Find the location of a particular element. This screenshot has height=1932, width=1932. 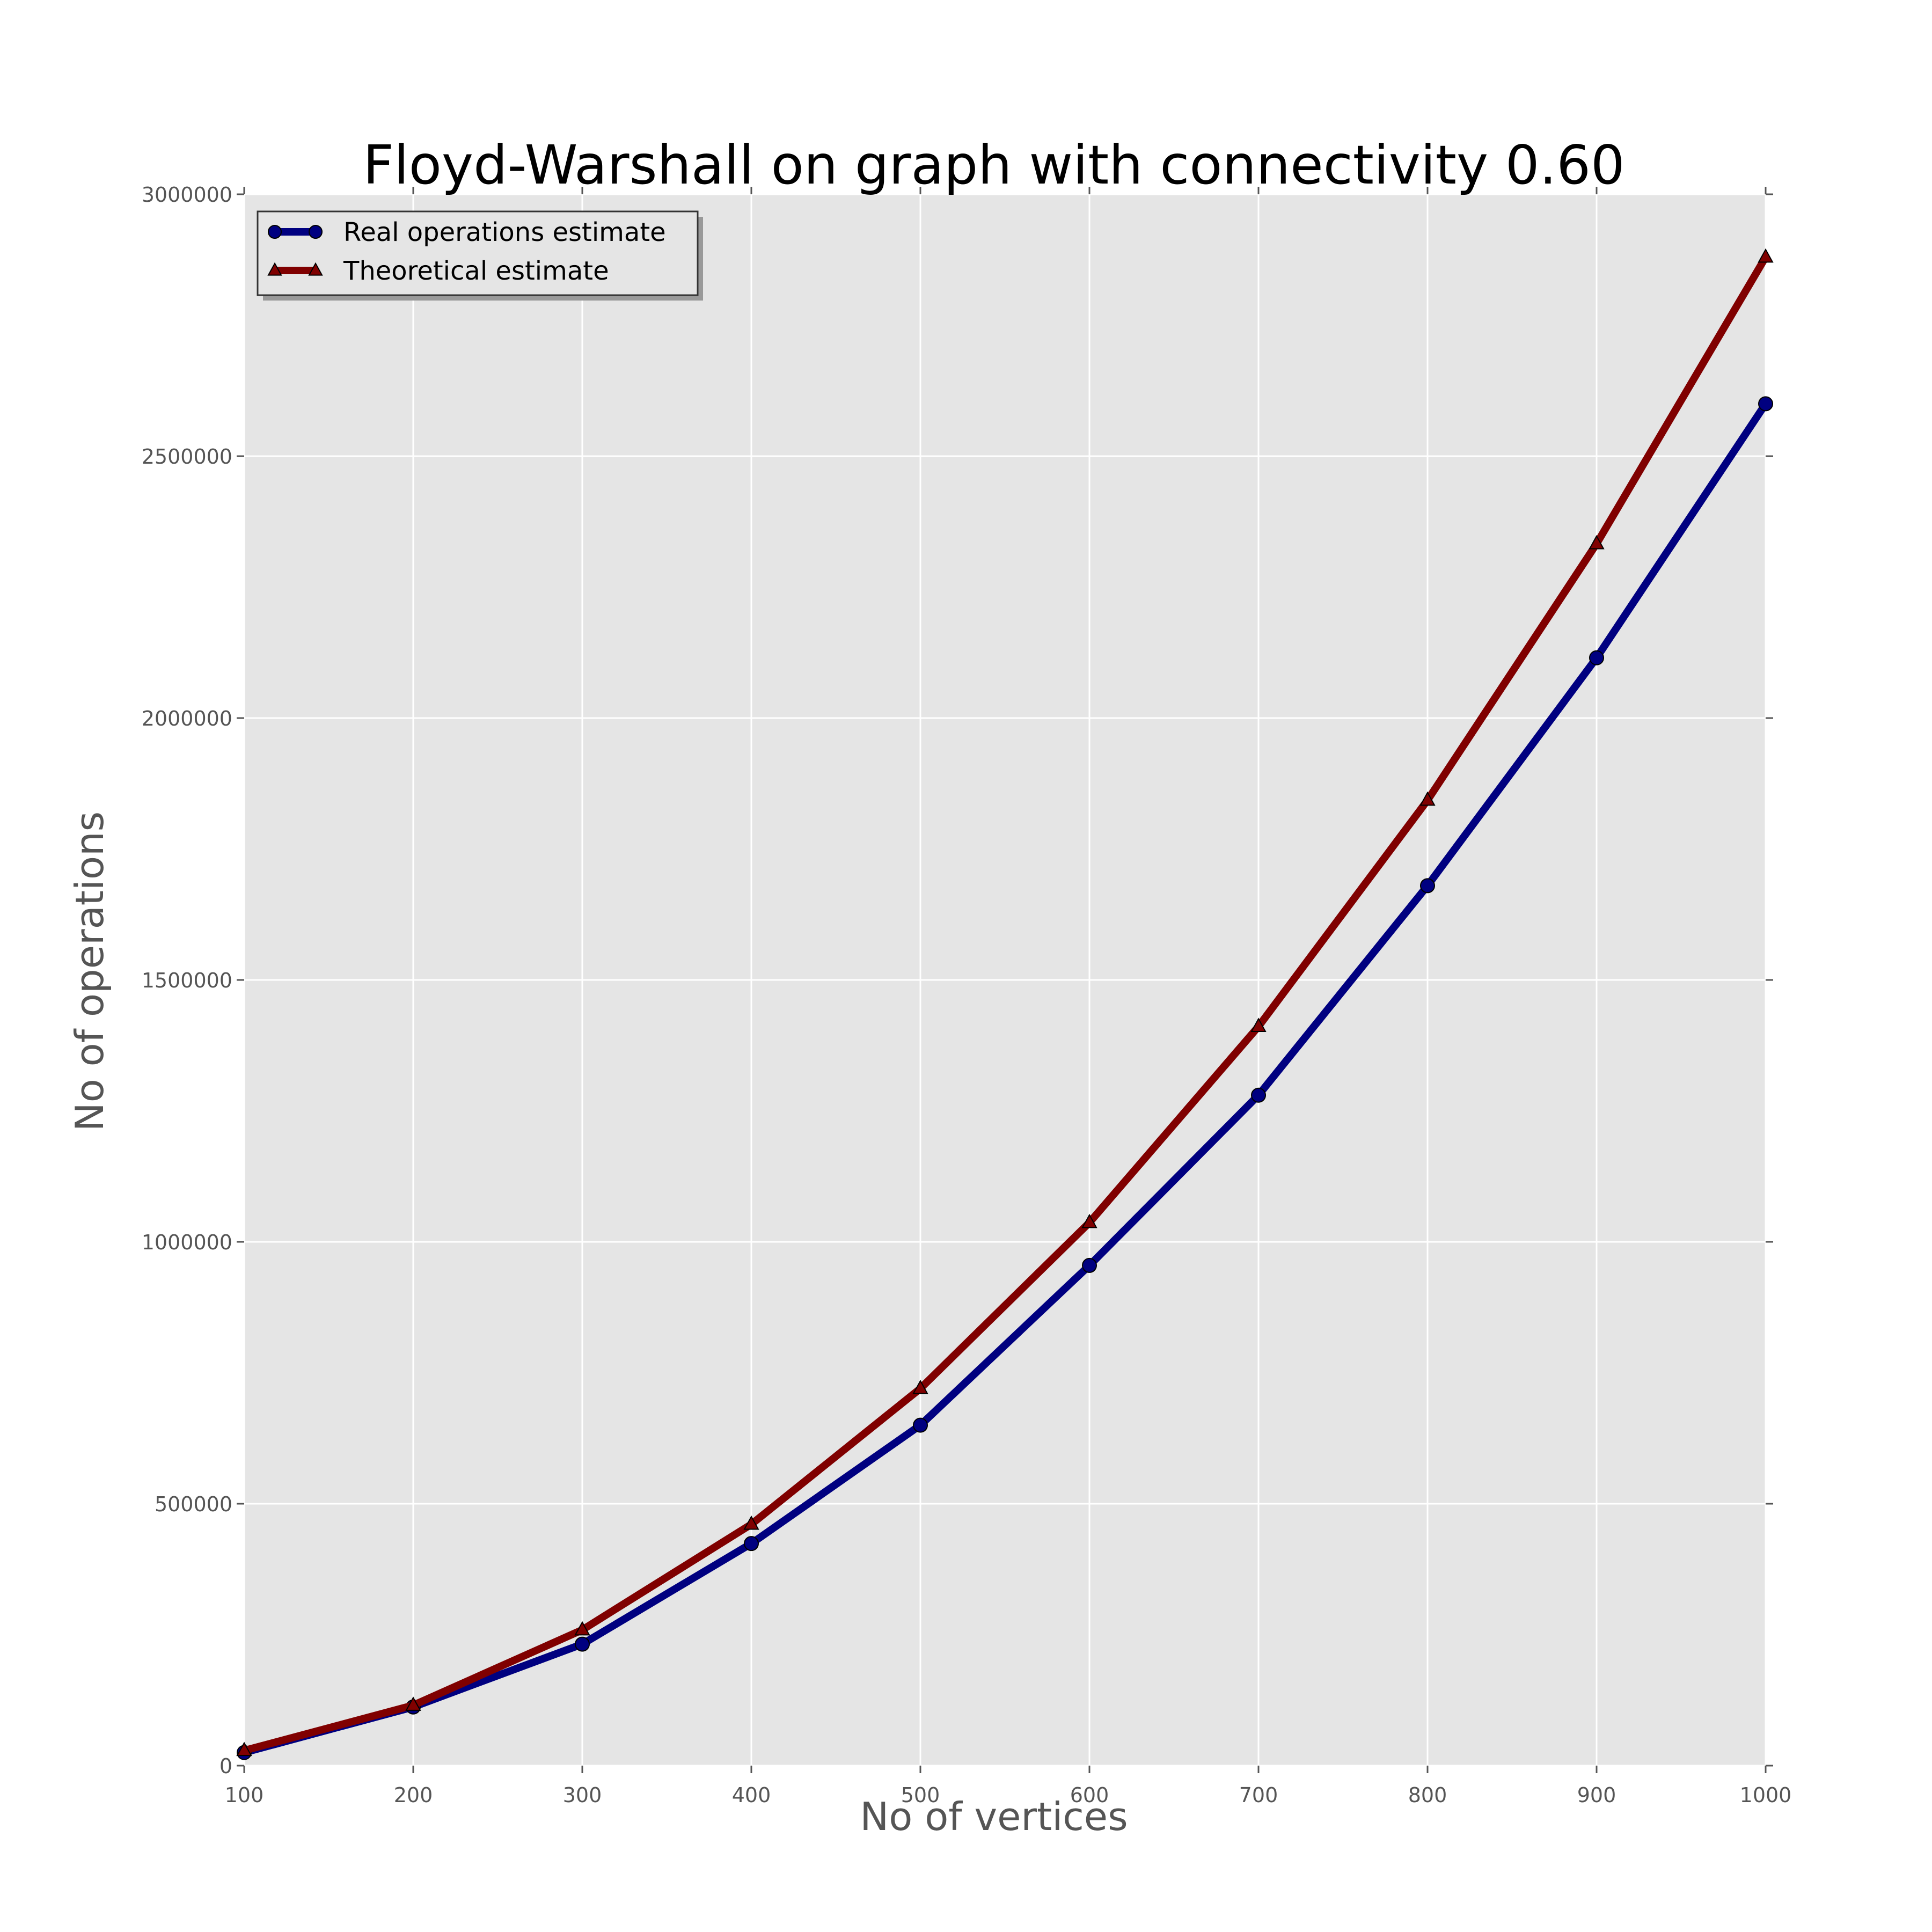

y-tick-label: 1500000 is located at coordinates (187, 980).